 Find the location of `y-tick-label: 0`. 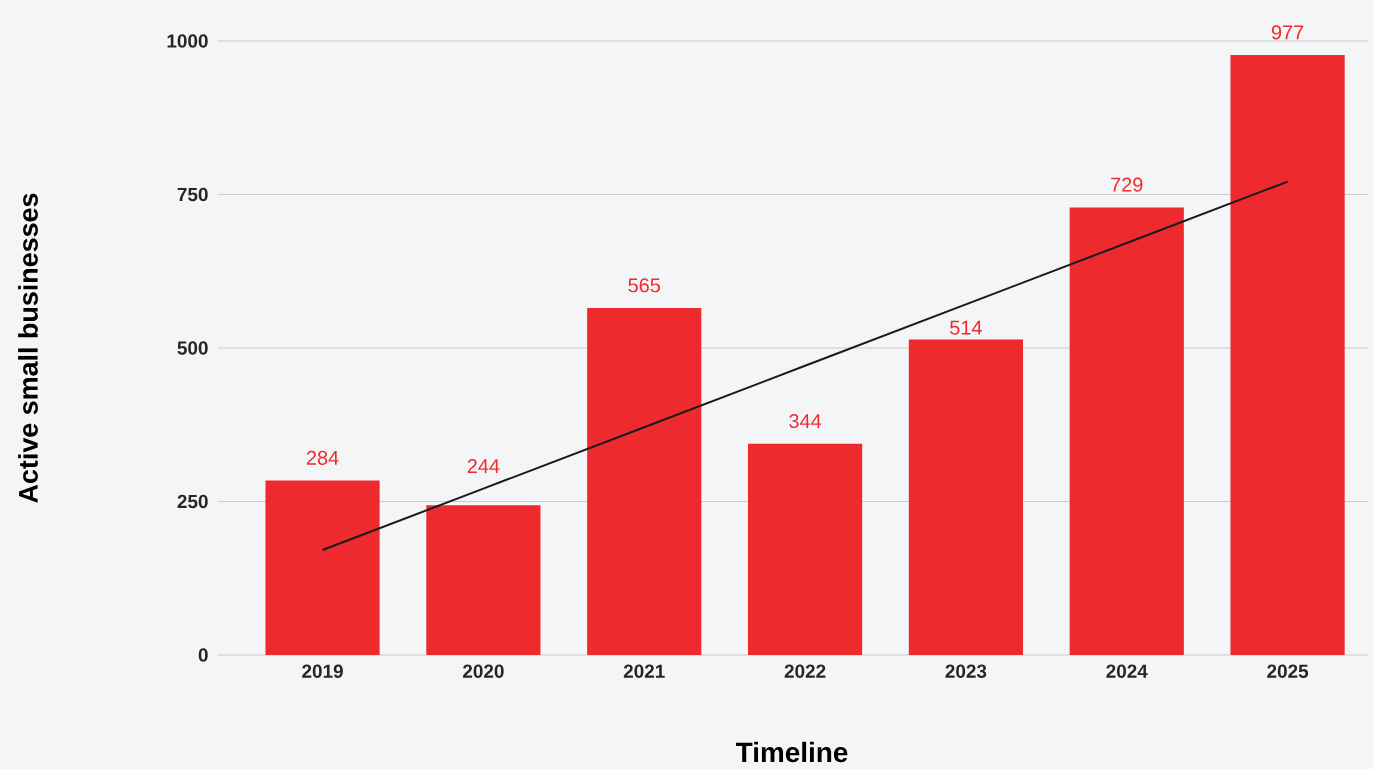

y-tick-label: 0 is located at coordinates (203, 655).